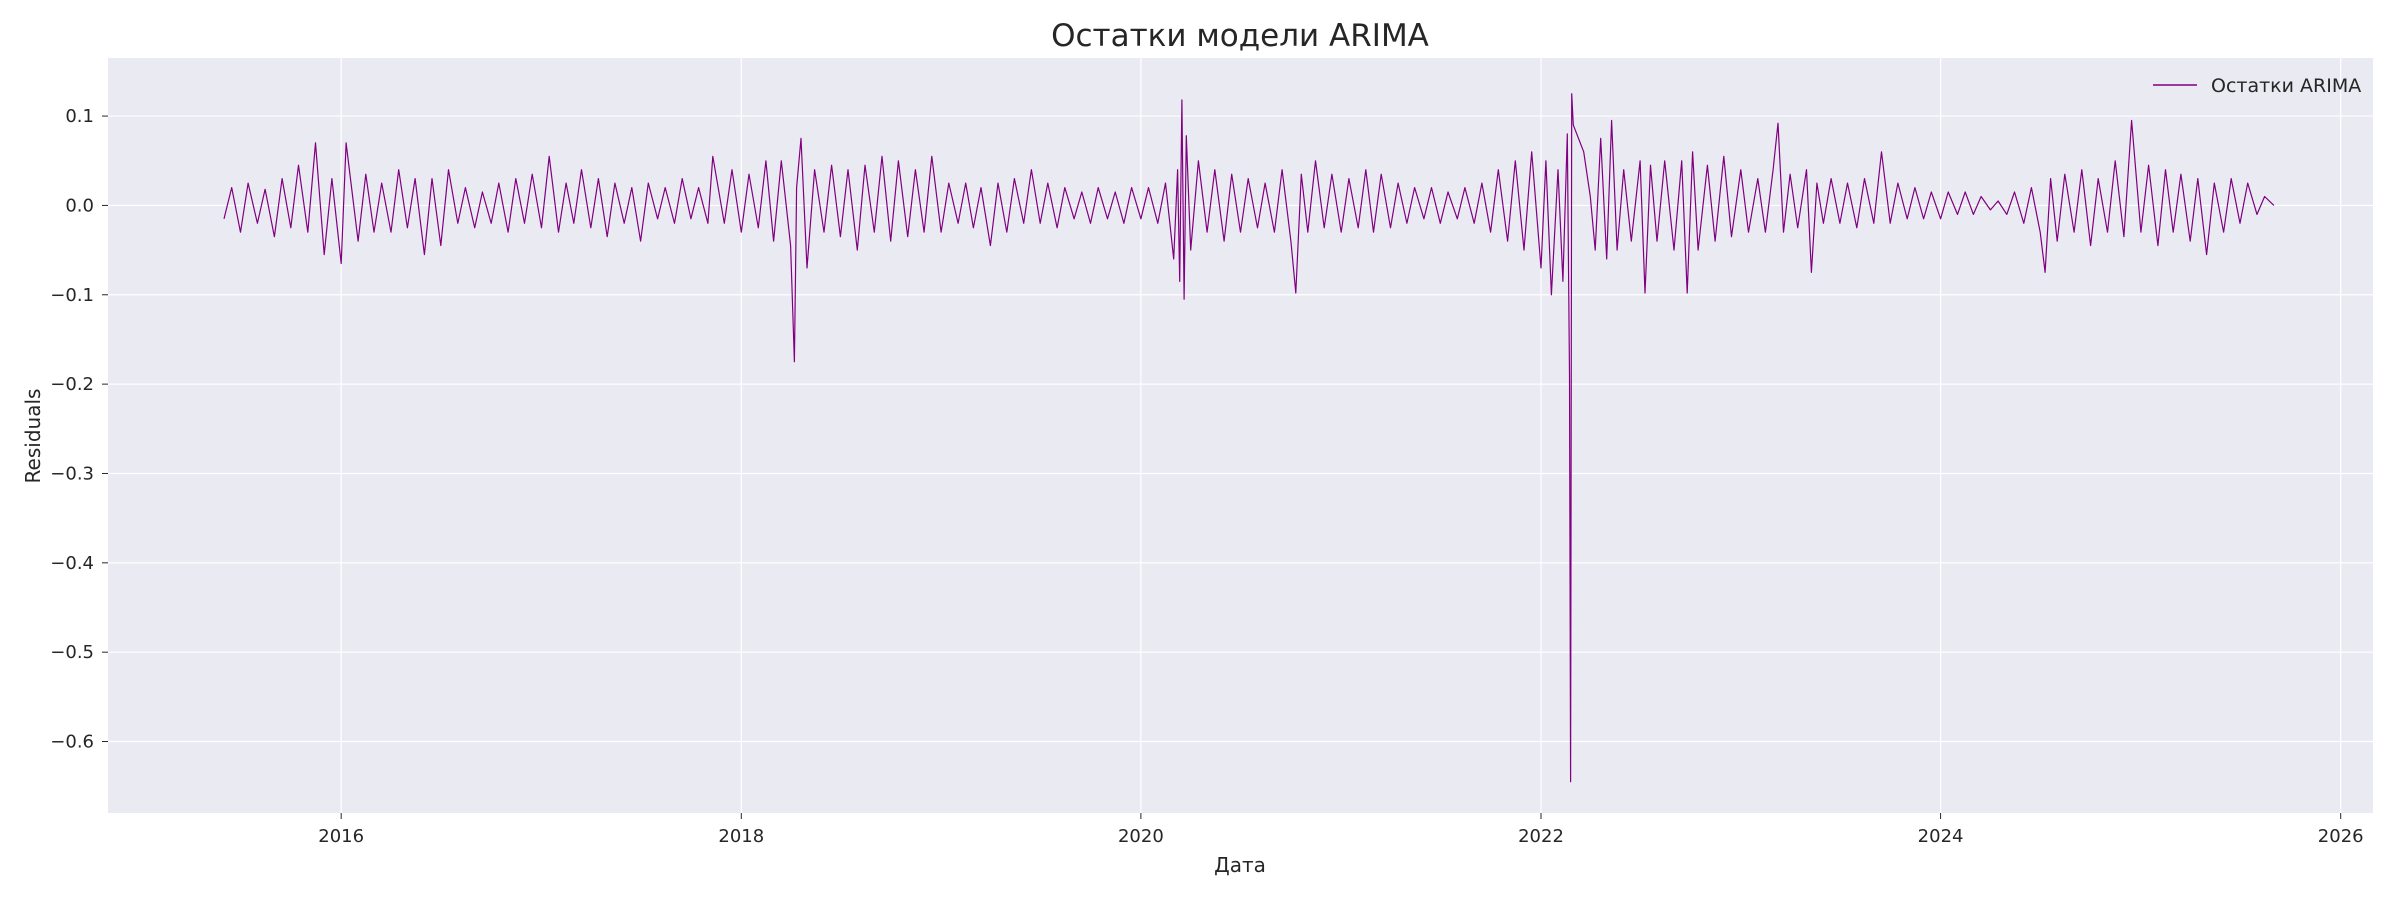 The height and width of the screenshot is (900, 2400). I want to click on x-axis-label: Дата, so click(1240, 865).